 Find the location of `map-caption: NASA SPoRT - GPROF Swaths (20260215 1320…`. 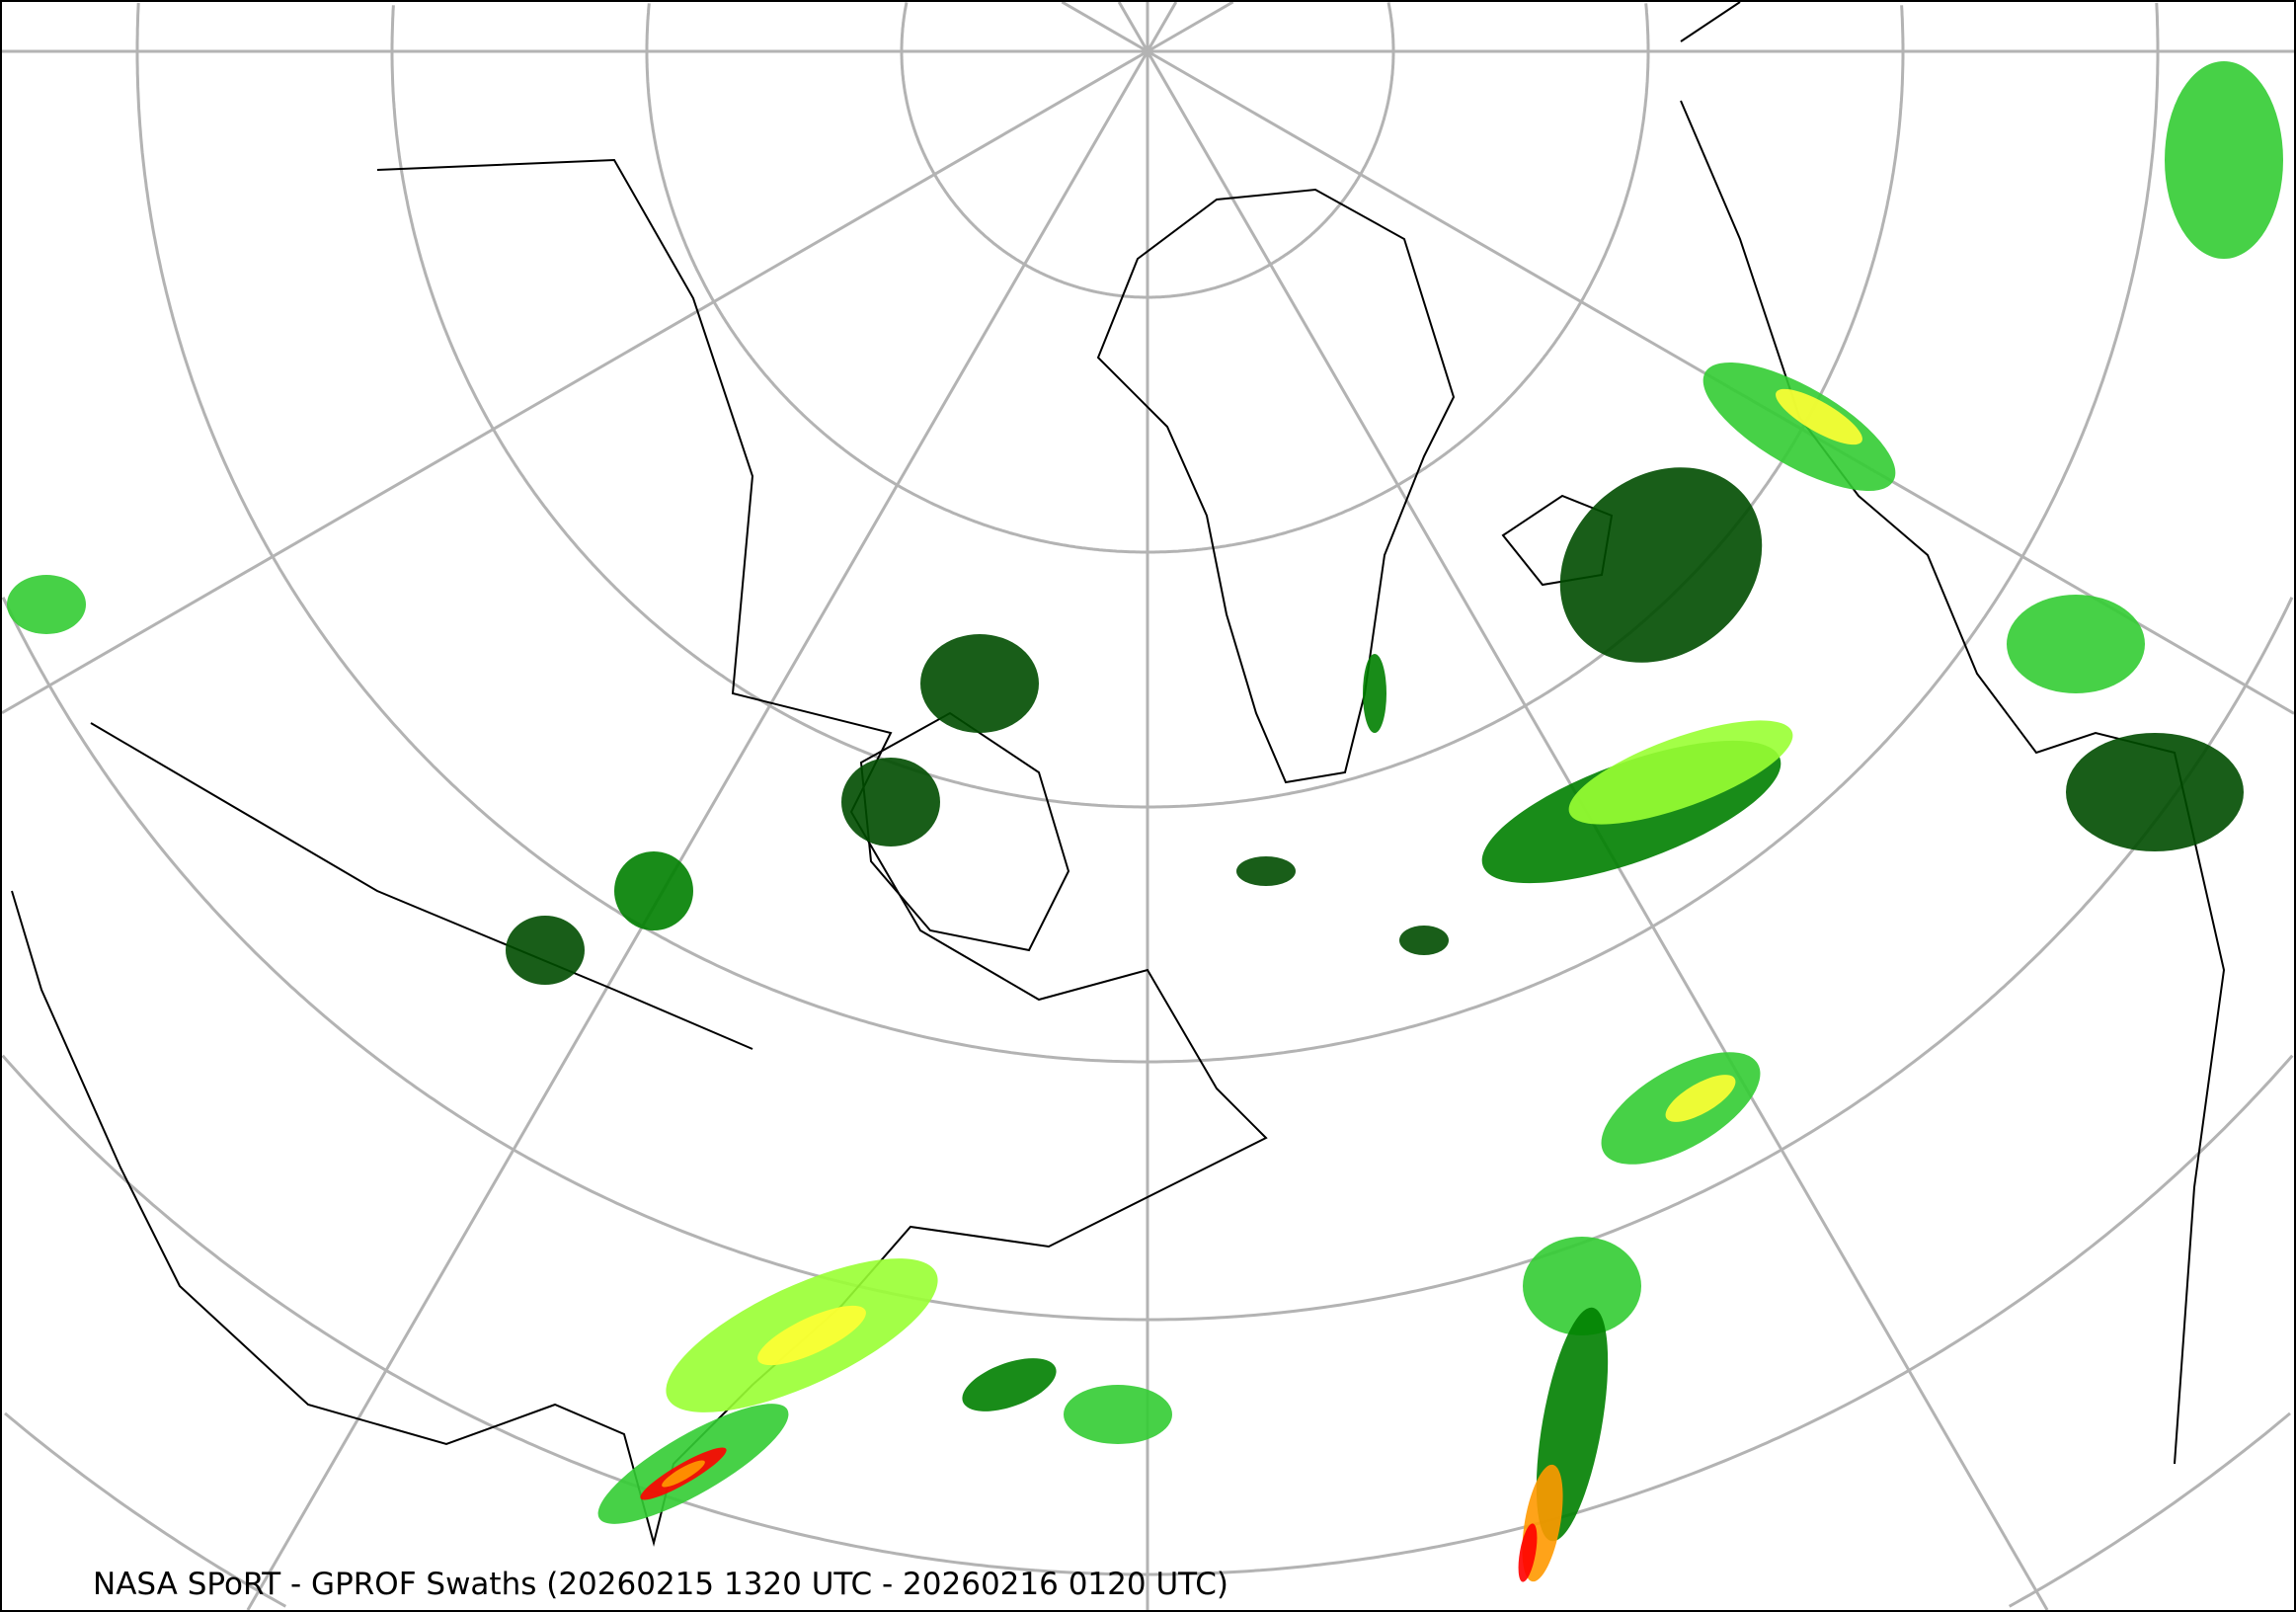

map-caption: NASA SPoRT - GPROF Swaths (20260215 1320… is located at coordinates (661, 1585).